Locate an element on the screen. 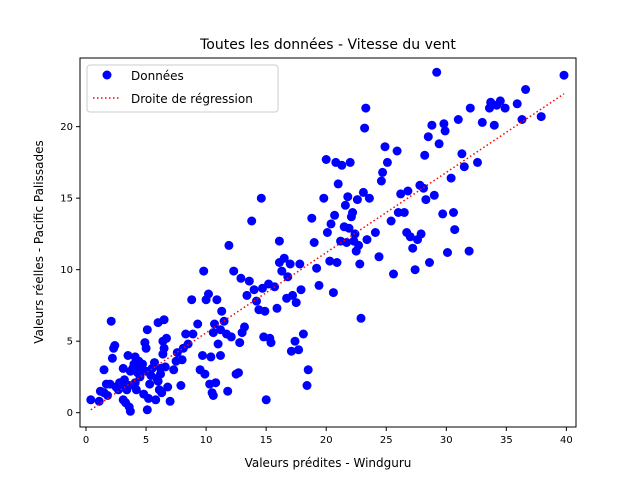  y-axis: 0 5 10 15 20 is located at coordinates (70, 270).